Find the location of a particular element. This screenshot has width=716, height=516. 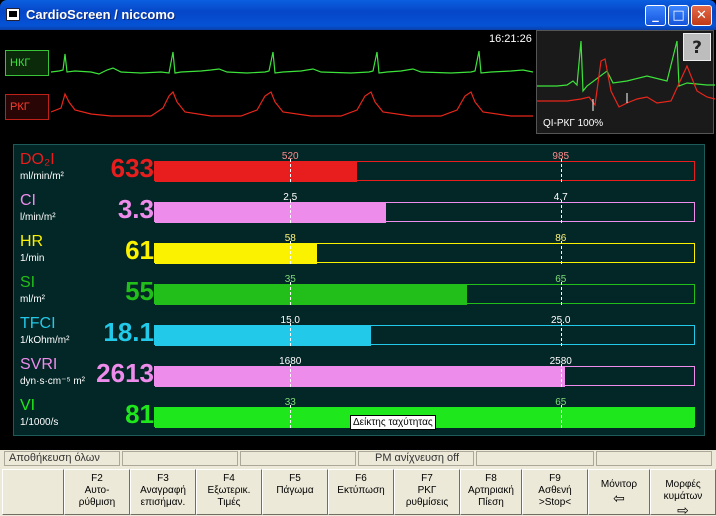

app-icon is located at coordinates (13, 14).